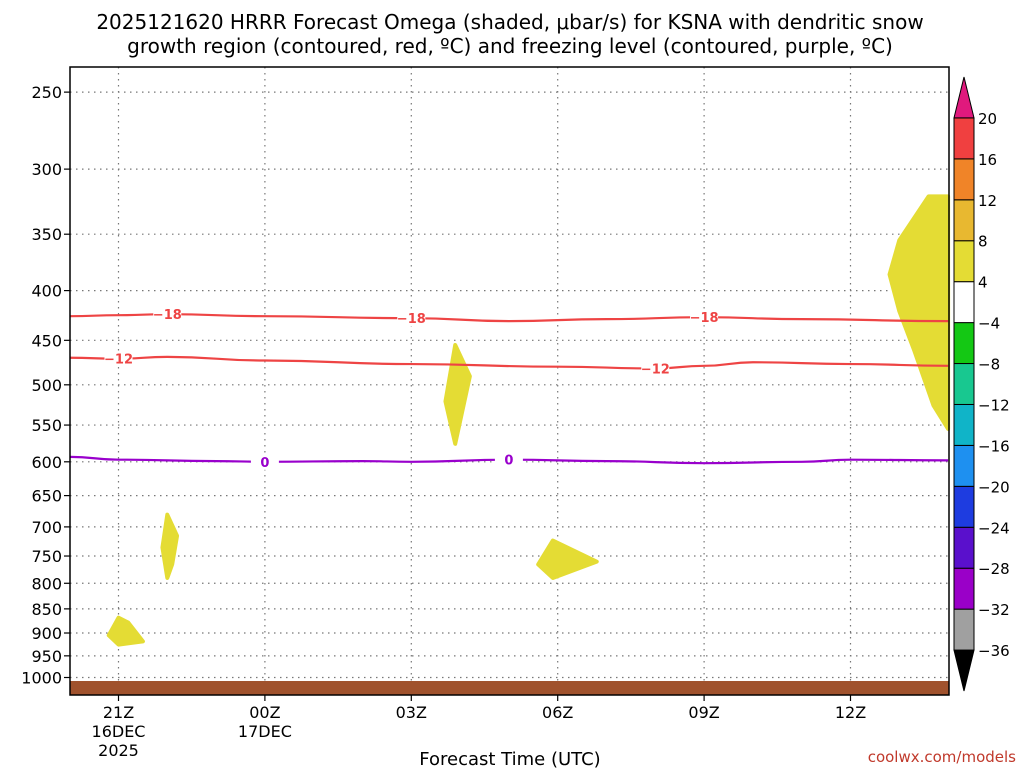 This screenshot has height=768, width=1024. I want to click on x-tick-year: 2025, so click(118, 750).